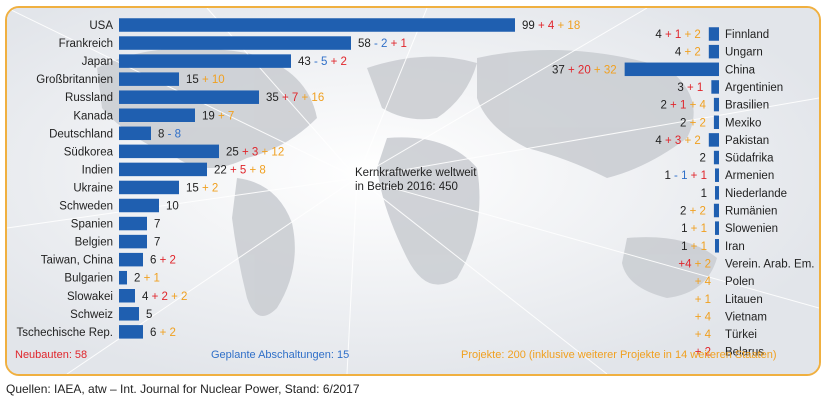 The height and width of the screenshot is (408, 828). I want to click on annotation-line-2: in Betrieb 2016: 450, so click(406, 187).